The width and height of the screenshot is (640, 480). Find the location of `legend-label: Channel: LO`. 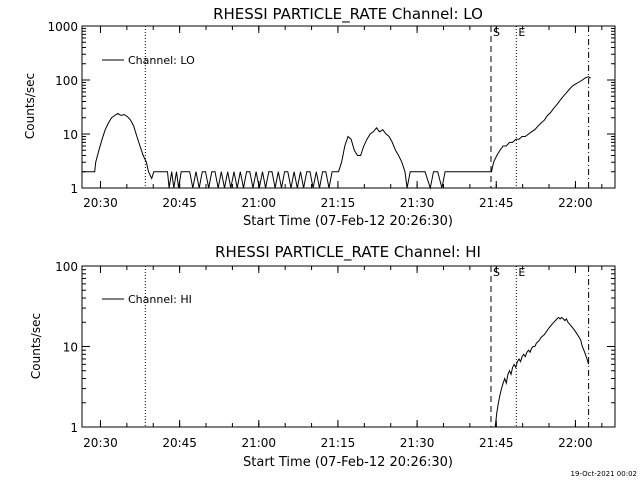

legend-label: Channel: LO is located at coordinates (161, 60).